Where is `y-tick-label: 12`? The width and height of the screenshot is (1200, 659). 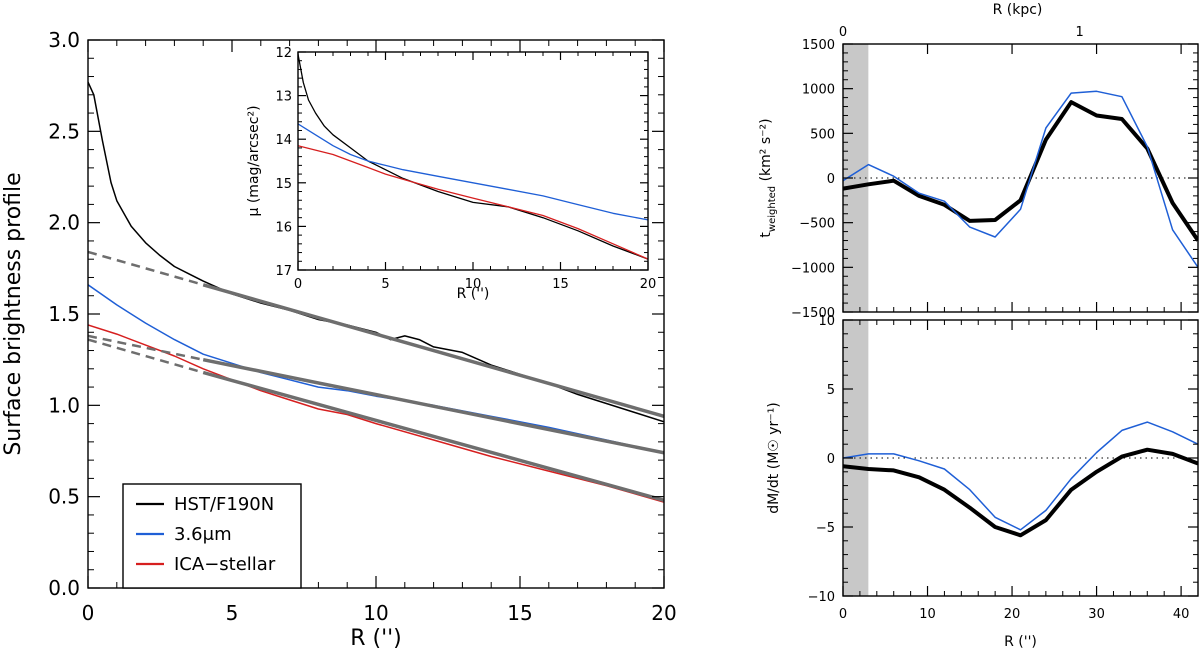
y-tick-label: 12 is located at coordinates (283, 53).